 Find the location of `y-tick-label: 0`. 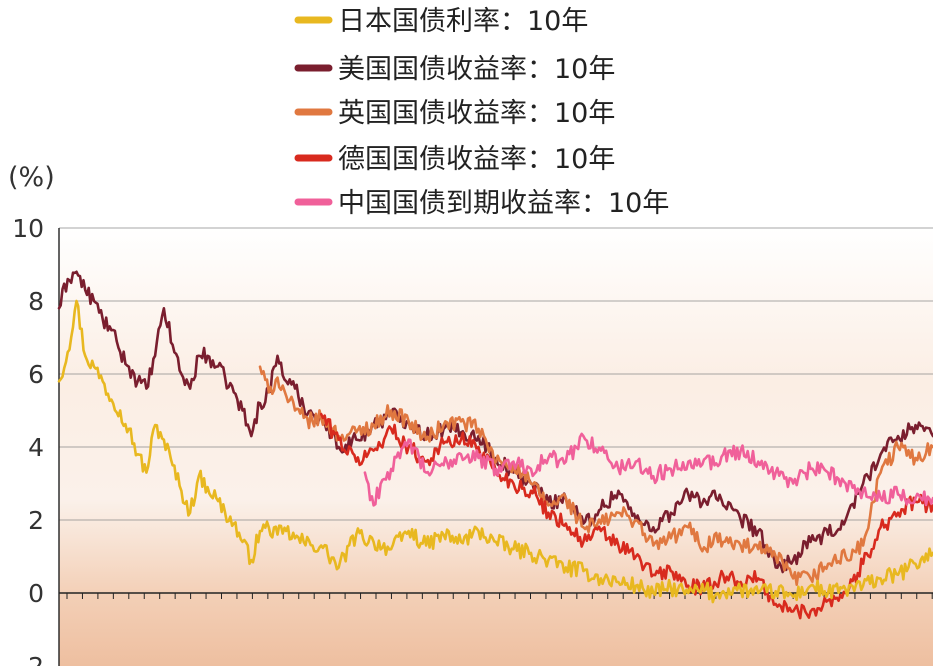

y-tick-label: 0 is located at coordinates (36, 593).